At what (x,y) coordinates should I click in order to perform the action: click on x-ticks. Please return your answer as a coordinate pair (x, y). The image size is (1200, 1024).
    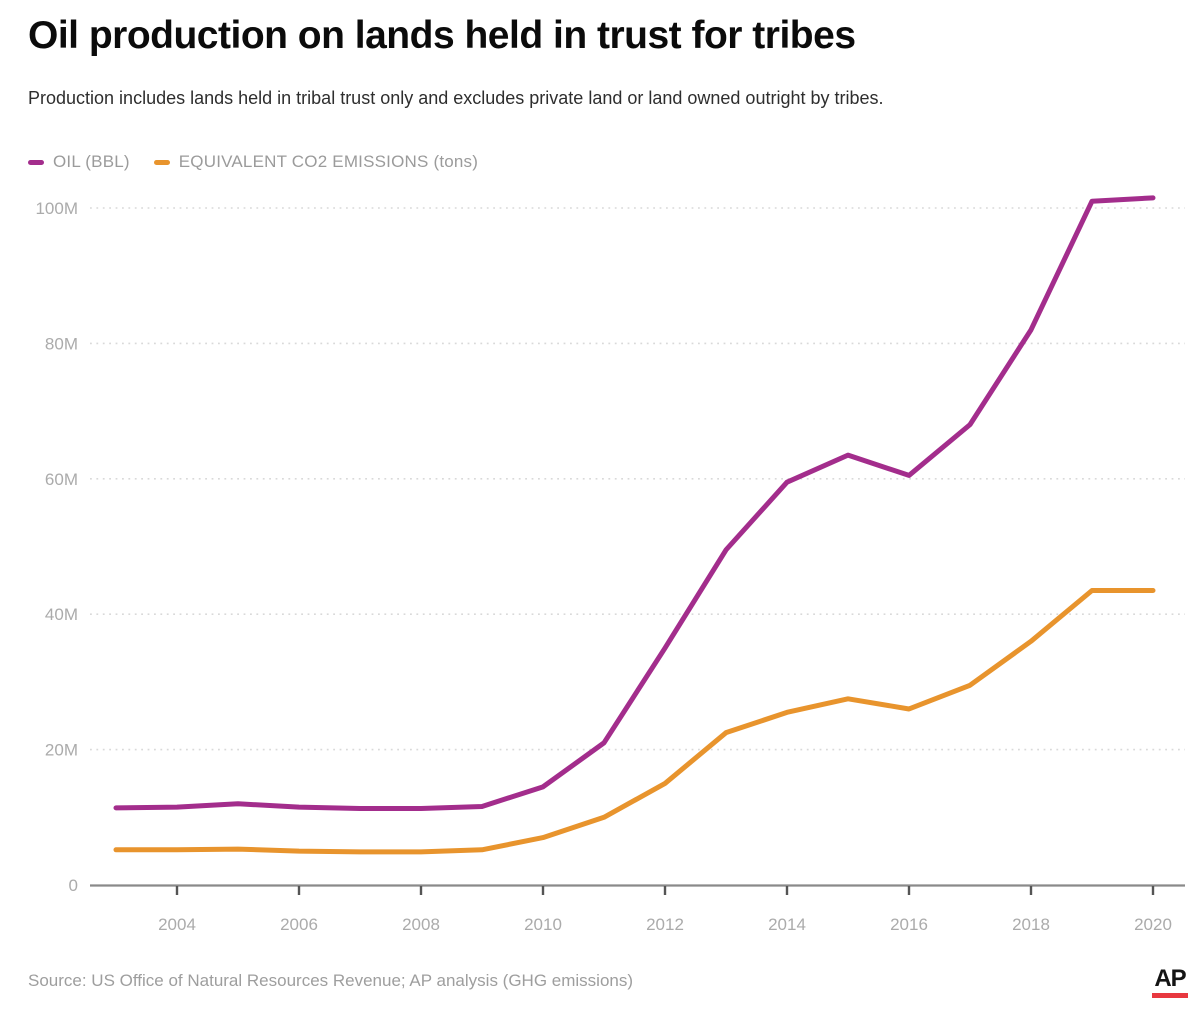
    Looking at the image, I should click on (665, 890).